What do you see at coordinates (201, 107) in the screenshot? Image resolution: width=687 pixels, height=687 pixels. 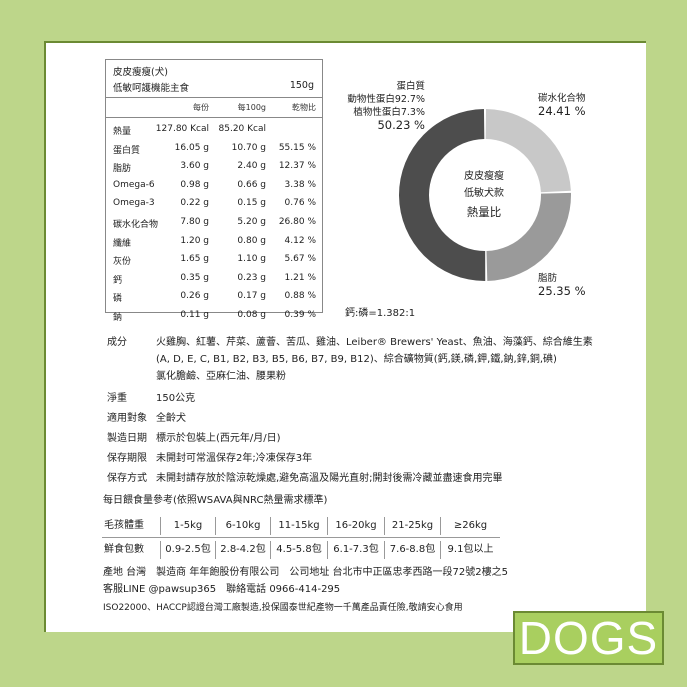 I see `col-header: 每份` at bounding box center [201, 107].